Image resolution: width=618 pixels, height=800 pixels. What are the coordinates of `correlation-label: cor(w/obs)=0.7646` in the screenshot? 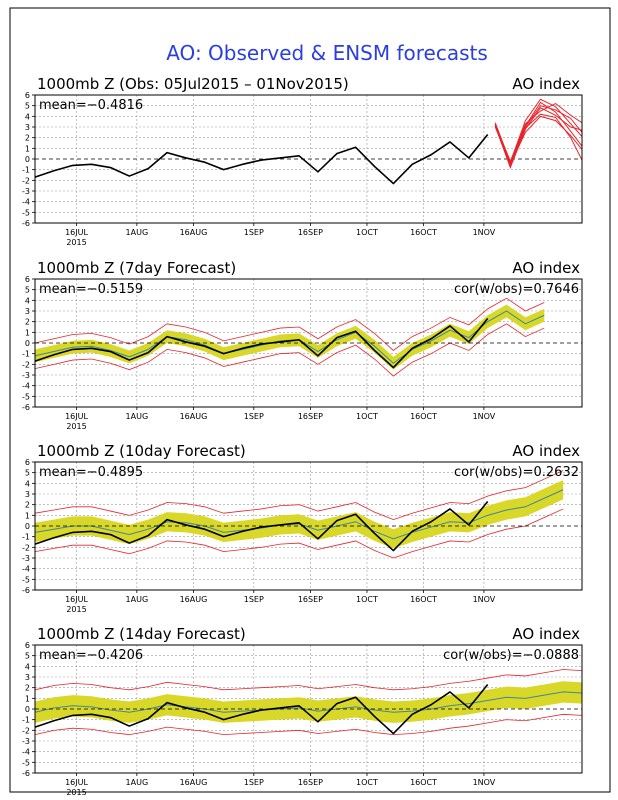 It's located at (516, 289).